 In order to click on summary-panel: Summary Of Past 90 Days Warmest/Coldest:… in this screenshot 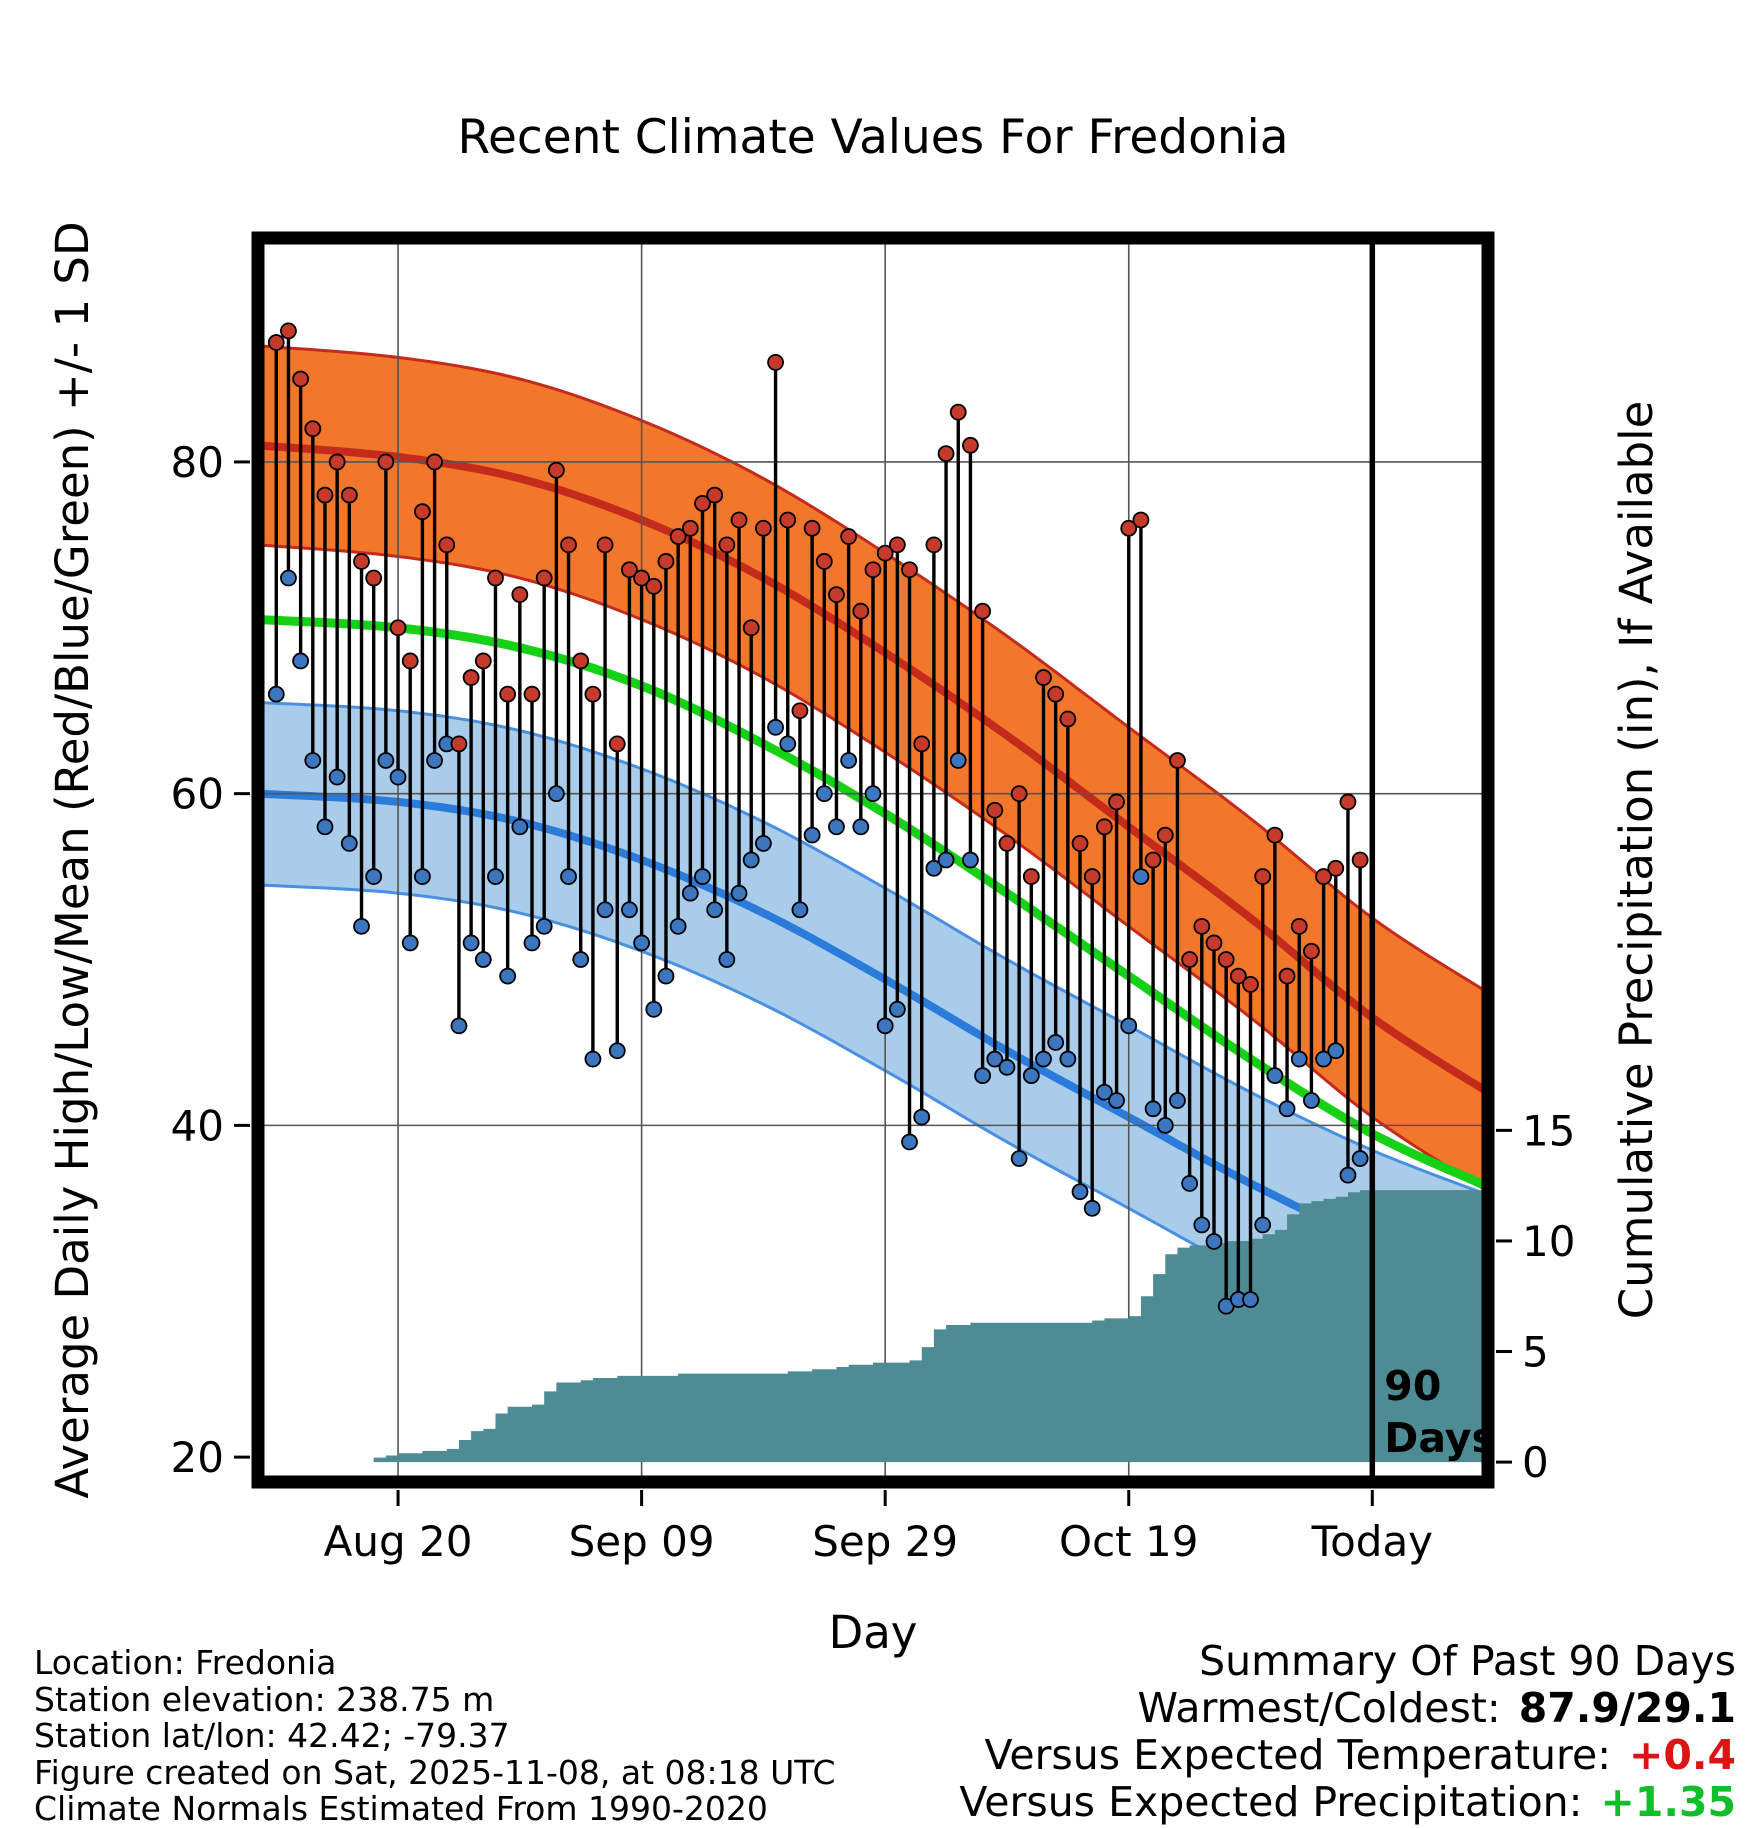, I will do `click(1347, 1732)`.